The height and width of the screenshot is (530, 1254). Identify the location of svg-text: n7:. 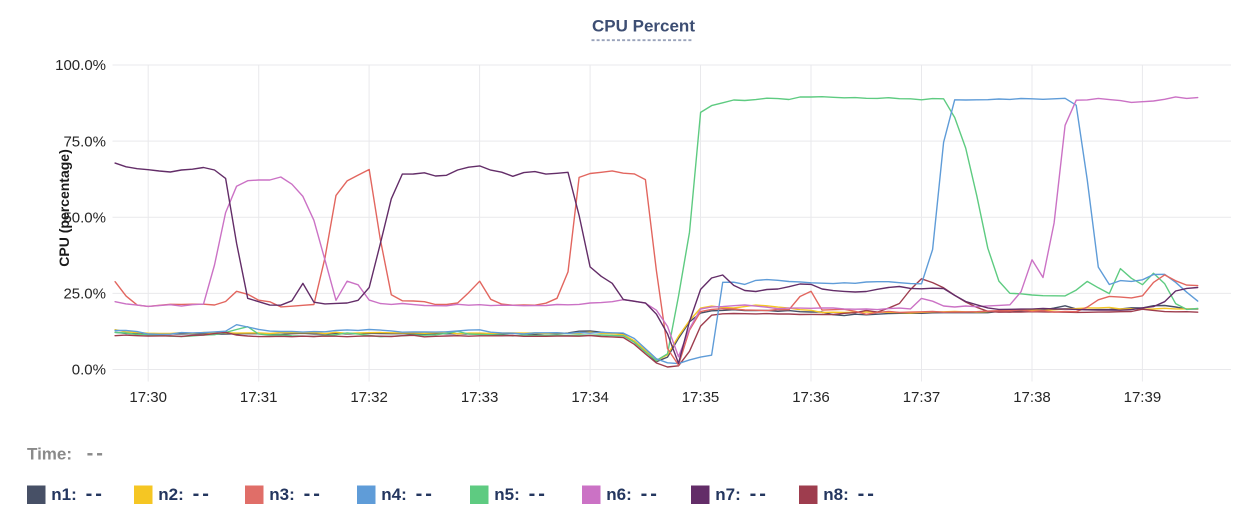
(728, 494).